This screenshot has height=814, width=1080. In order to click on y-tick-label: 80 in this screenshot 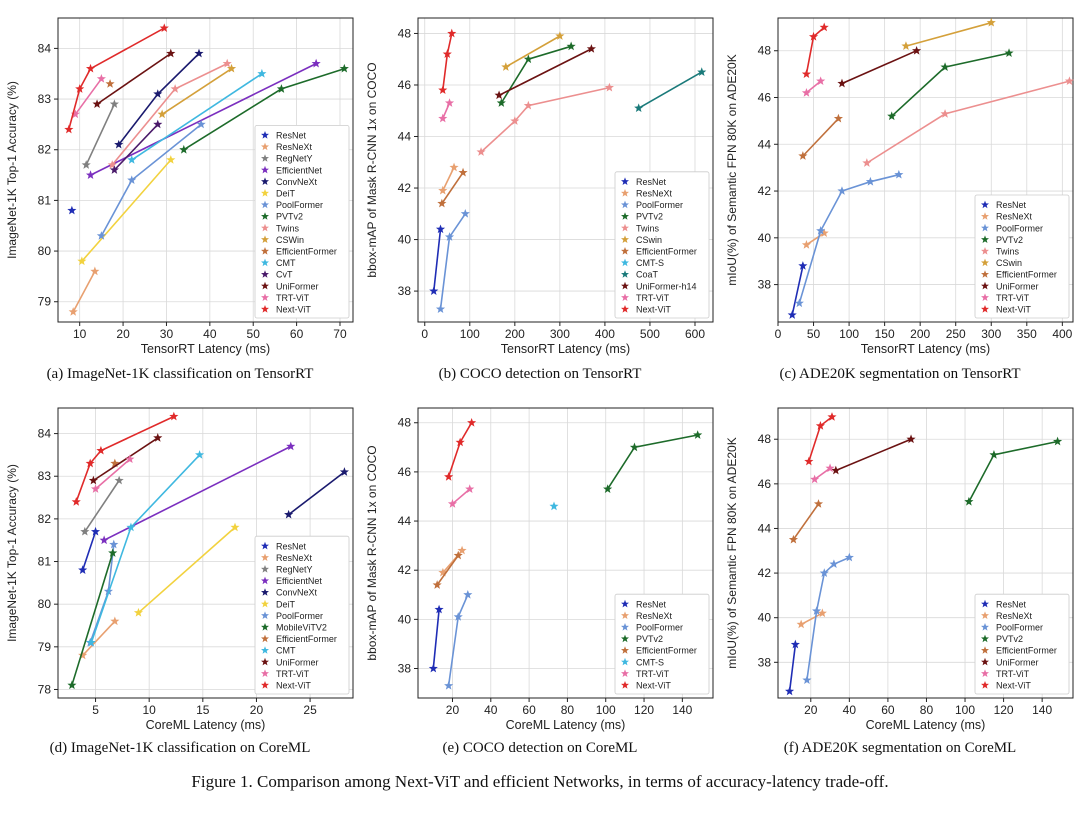, I will do `click(45, 251)`.